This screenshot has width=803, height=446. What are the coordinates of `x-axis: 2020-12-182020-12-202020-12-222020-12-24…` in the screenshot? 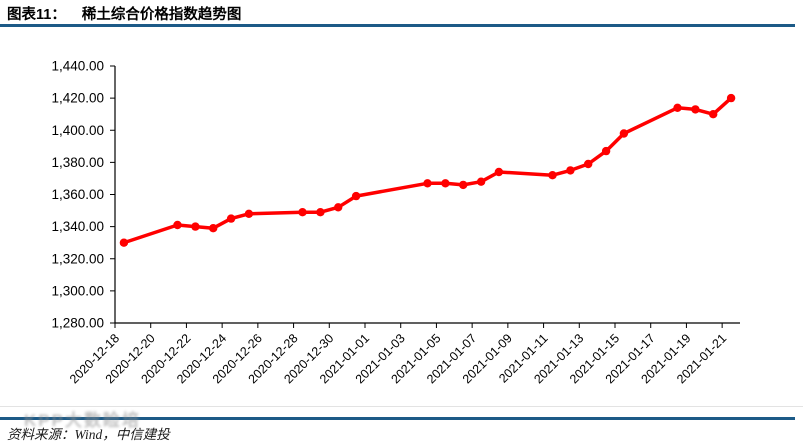 It's located at (398, 354).